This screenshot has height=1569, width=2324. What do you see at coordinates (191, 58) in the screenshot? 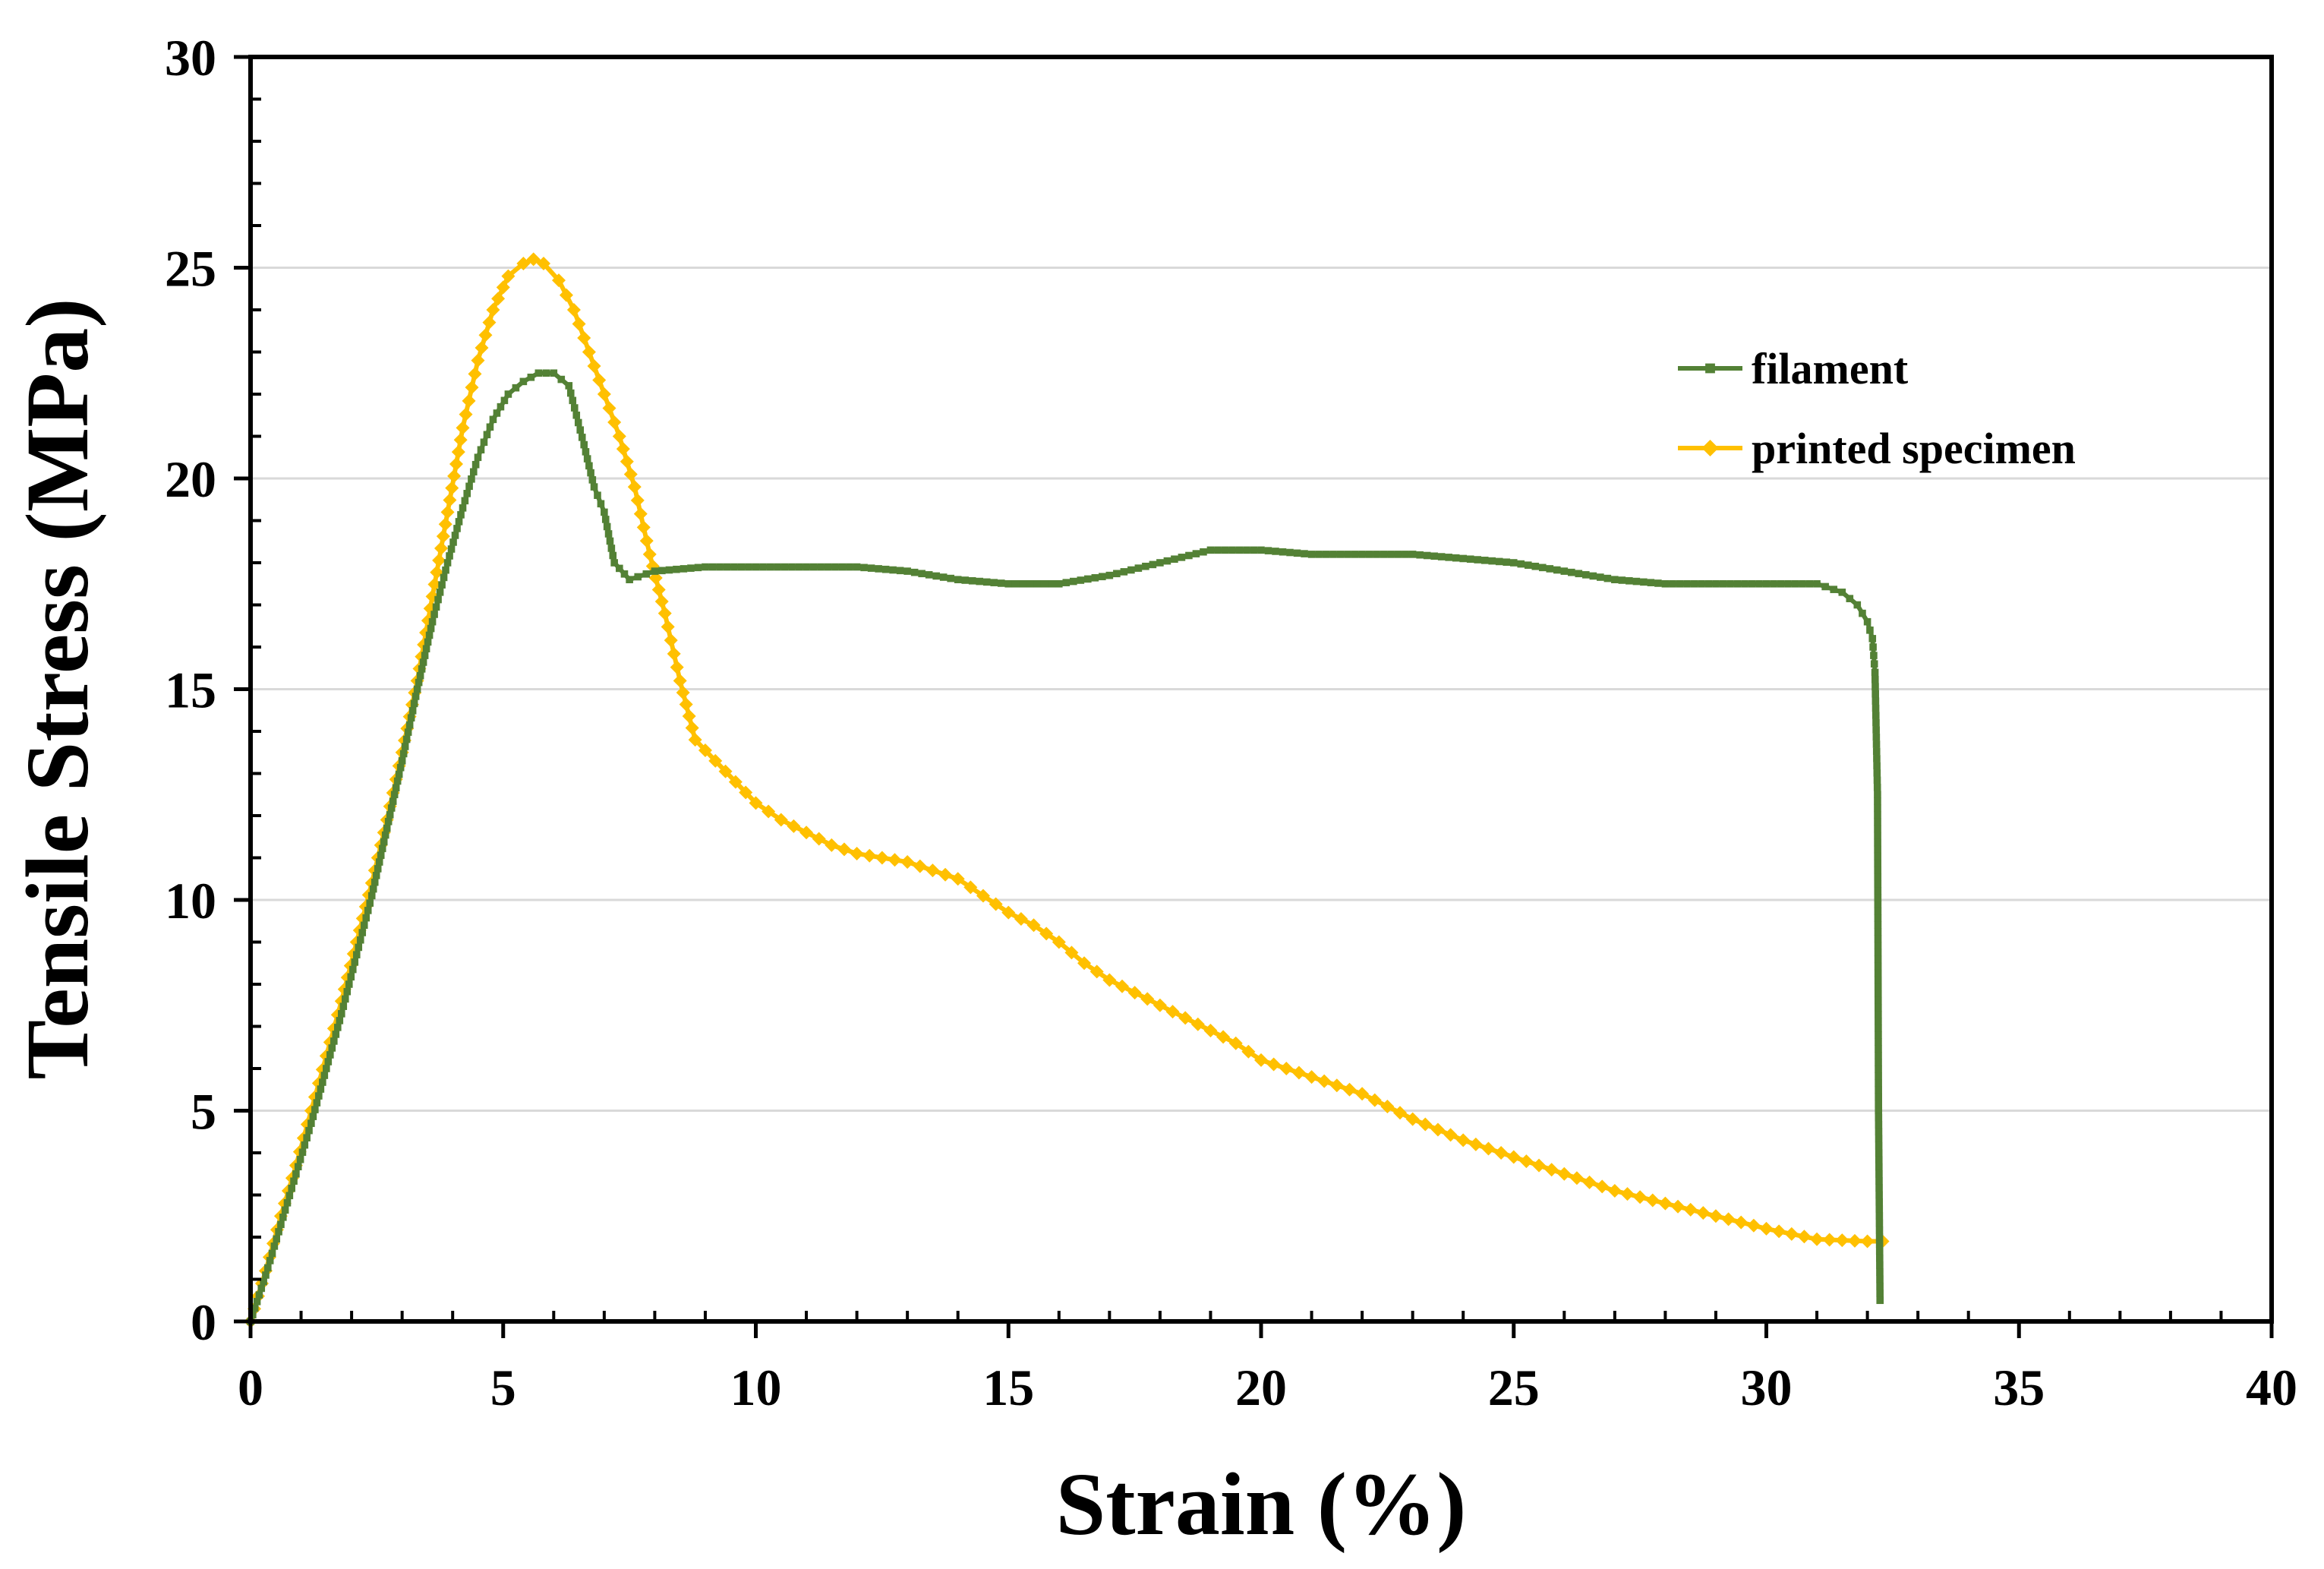
I see `y-tick-label: 30` at bounding box center [191, 58].